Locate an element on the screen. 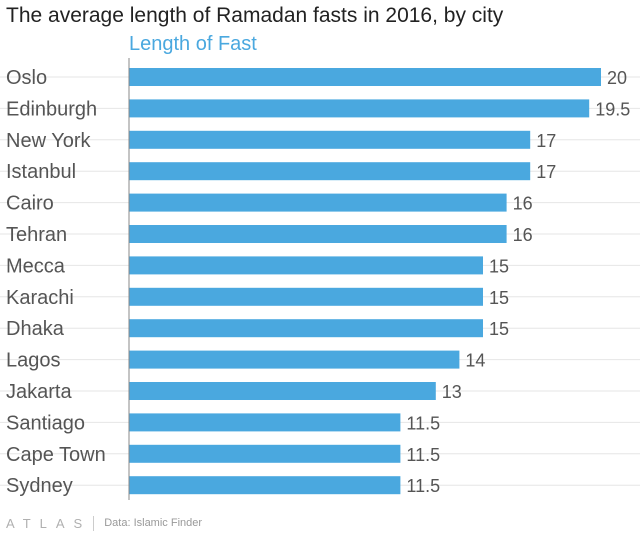  footer-separator is located at coordinates (94, 523).